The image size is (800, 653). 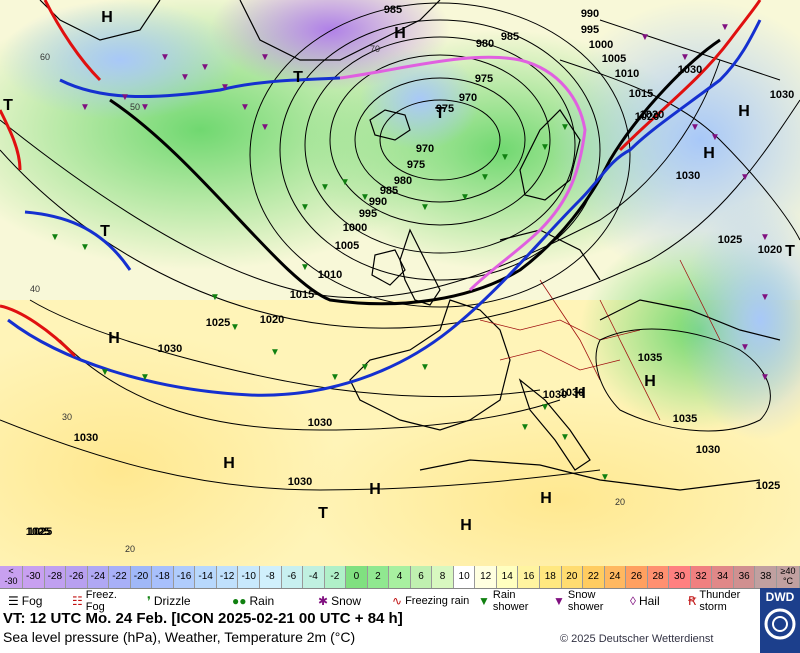 I want to click on pressure-label: 980, so click(x=485, y=44).